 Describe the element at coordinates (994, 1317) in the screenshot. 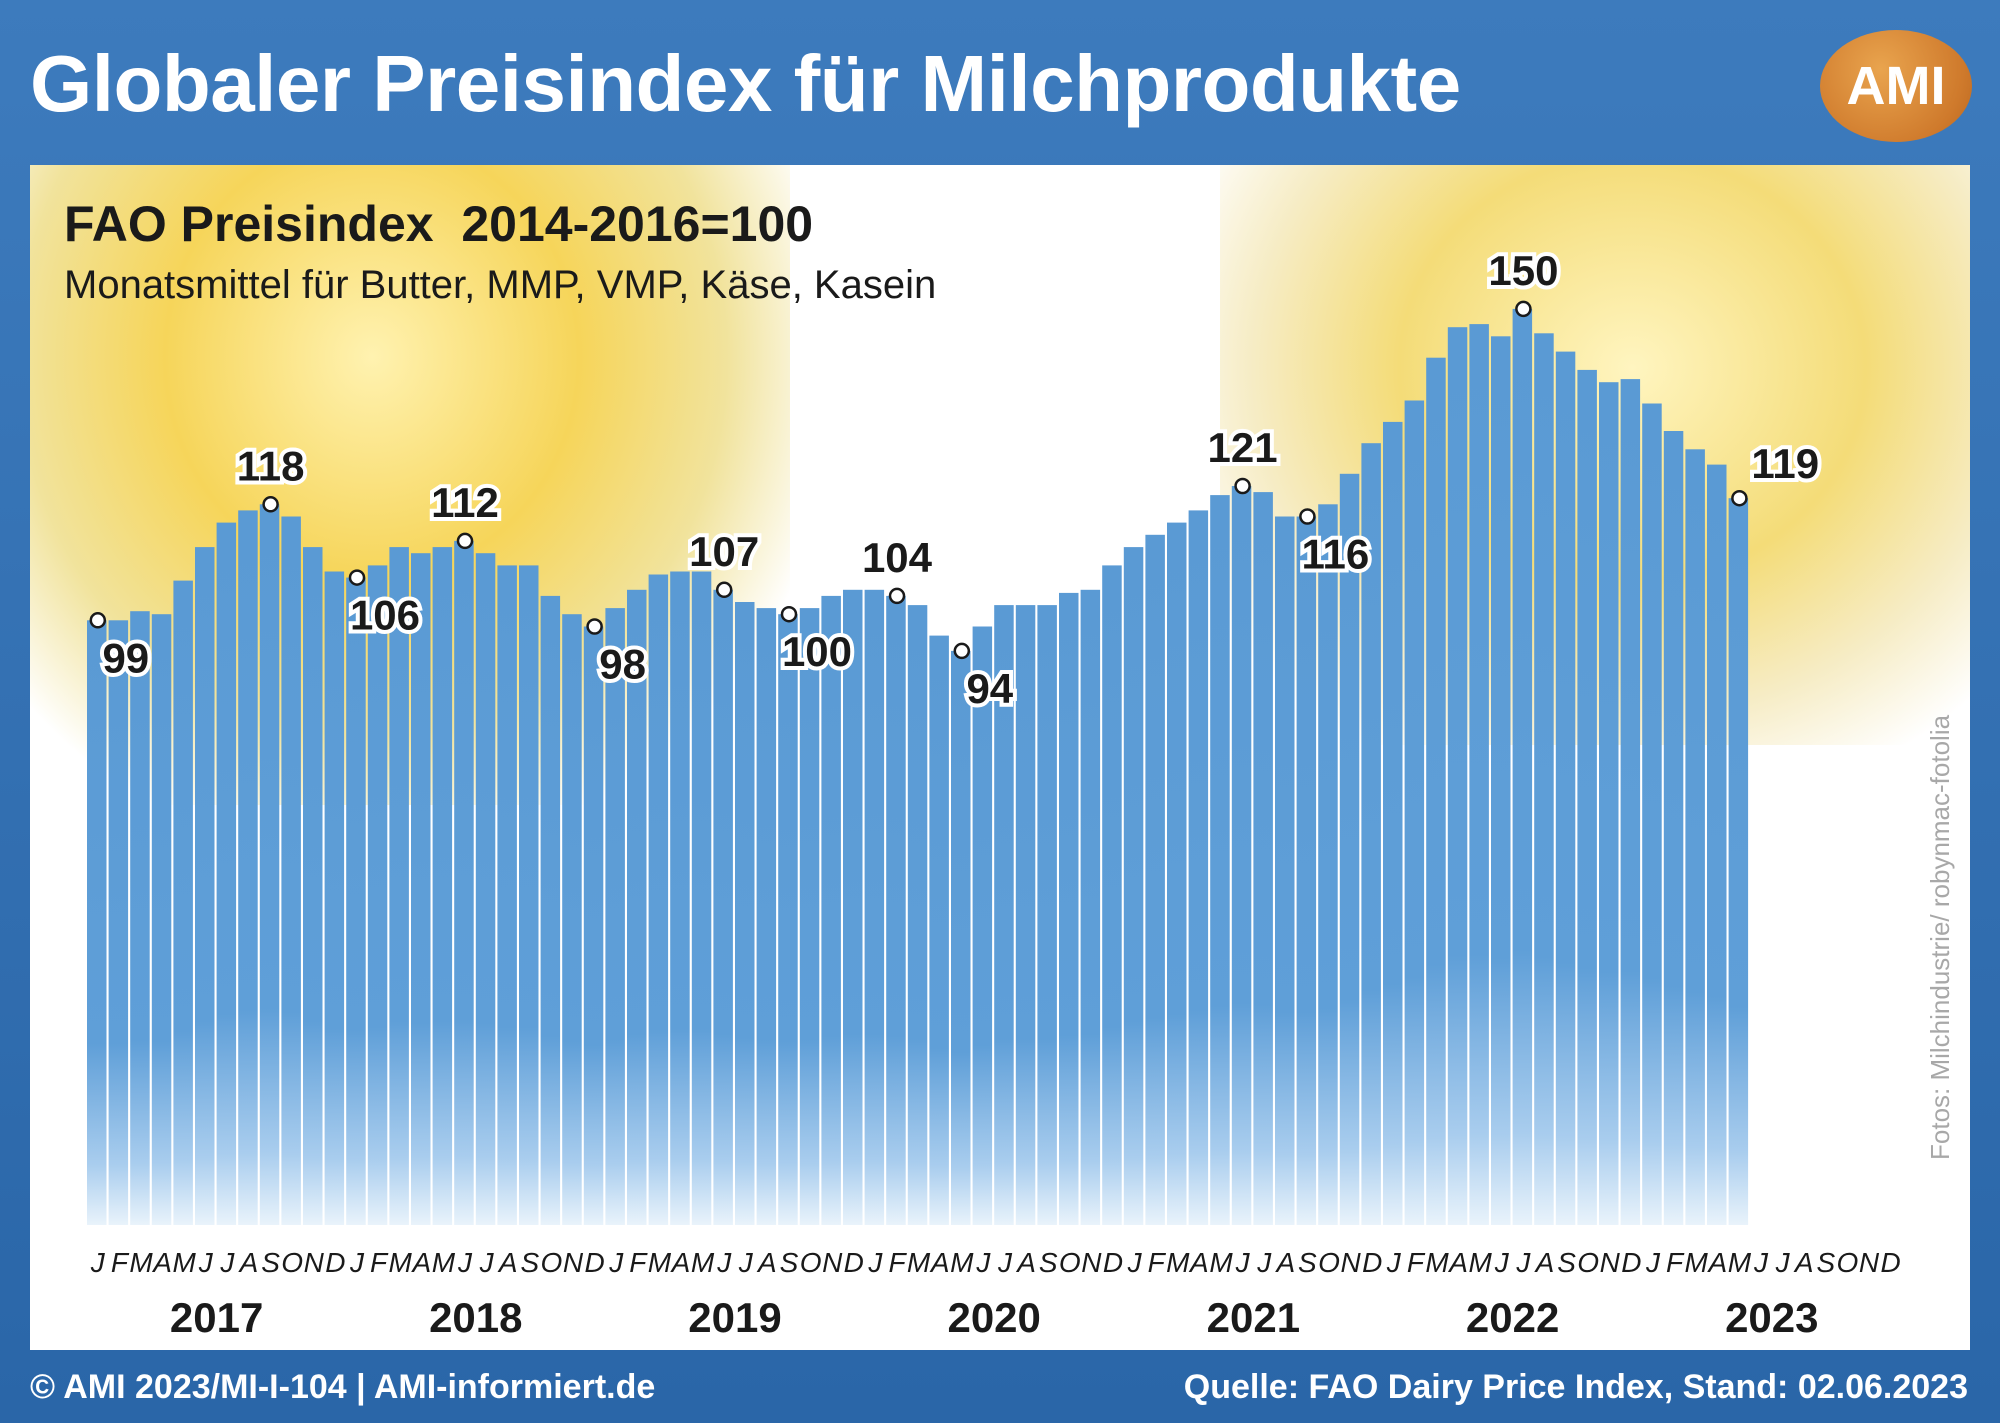

I see `year-axis: 2017 2018 2019 2020 2021 2022 2023` at that location.